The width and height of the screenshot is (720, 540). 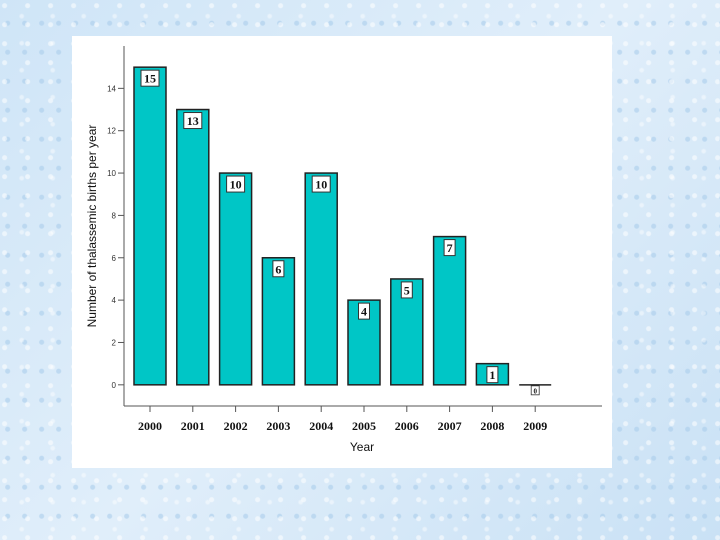 I want to click on y-tick-label: 10, so click(x=111, y=173).